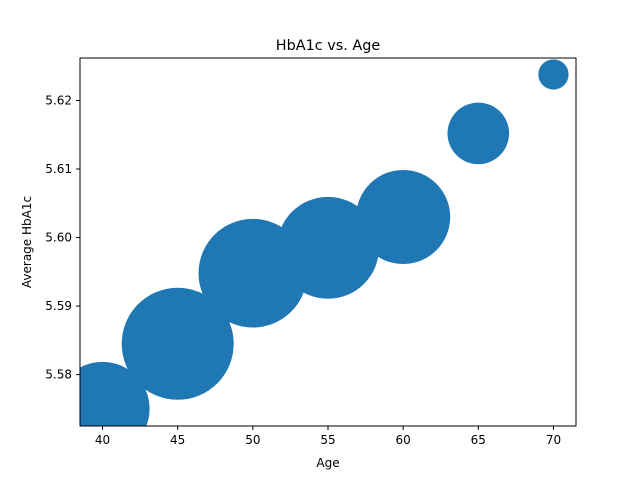 This screenshot has height=484, width=640. What do you see at coordinates (102, 440) in the screenshot?
I see `x-tick-label-0: 40` at bounding box center [102, 440].